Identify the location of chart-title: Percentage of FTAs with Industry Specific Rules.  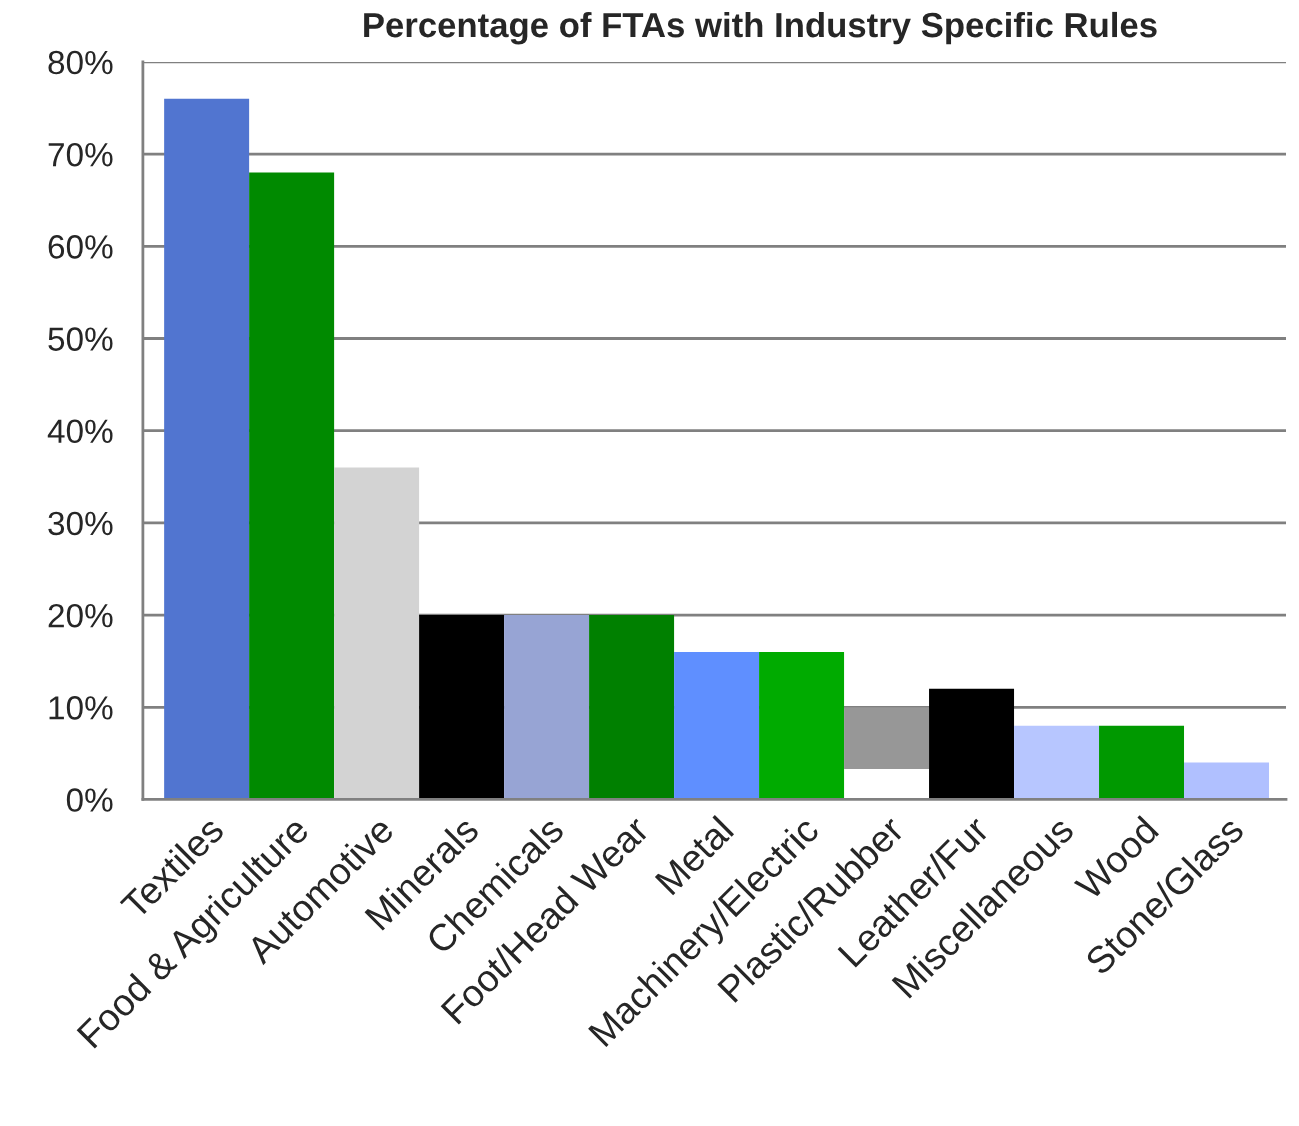
(760, 28).